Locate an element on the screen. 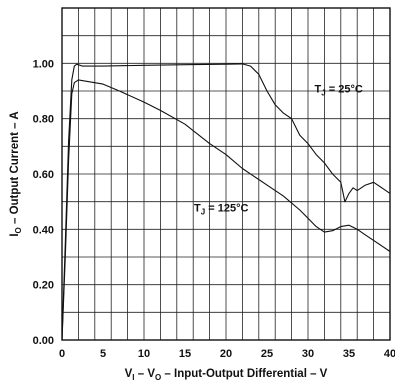  y-axis-title: IO – Output Current – A is located at coordinates (16, 173).